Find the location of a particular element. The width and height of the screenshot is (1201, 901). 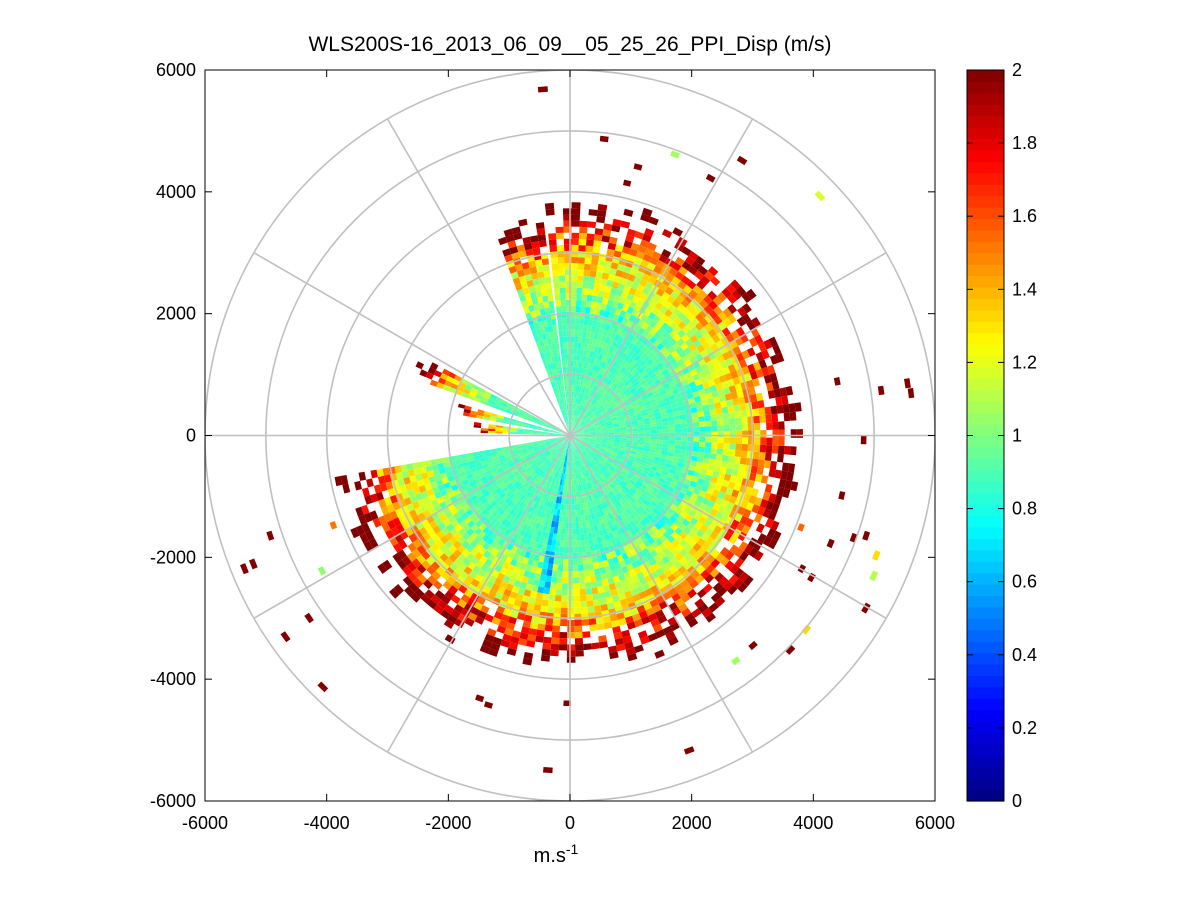

colorbar-tick-label: 1.8 is located at coordinates (1024, 143).